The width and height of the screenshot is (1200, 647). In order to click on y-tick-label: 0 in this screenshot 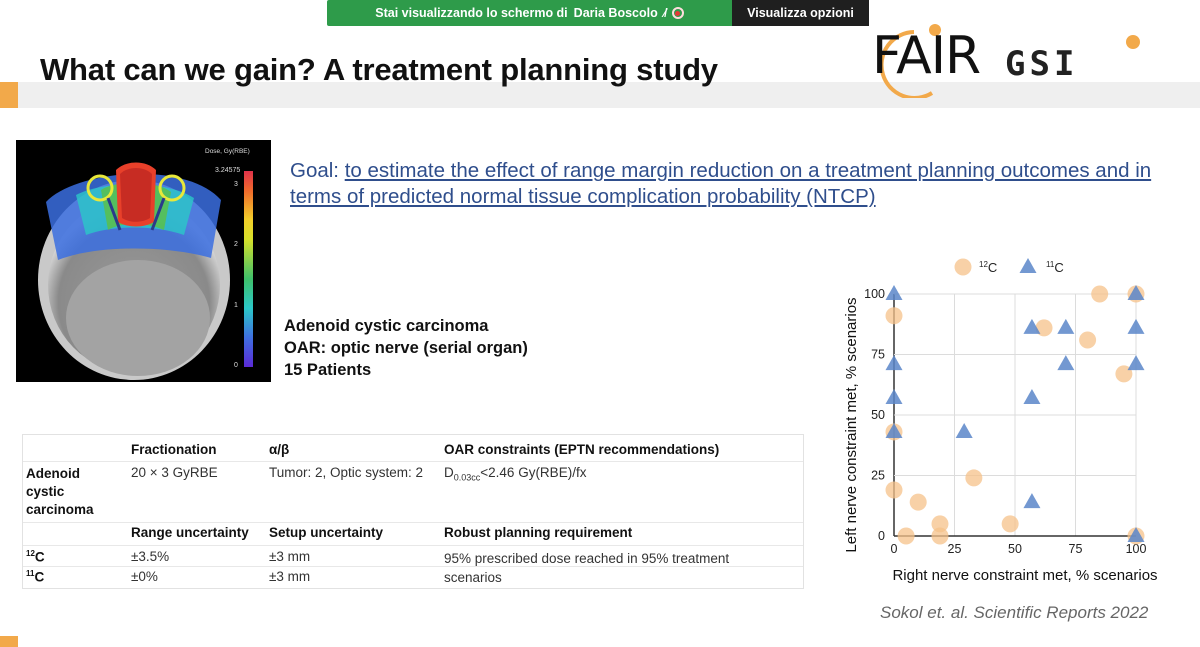, I will do `click(881, 536)`.